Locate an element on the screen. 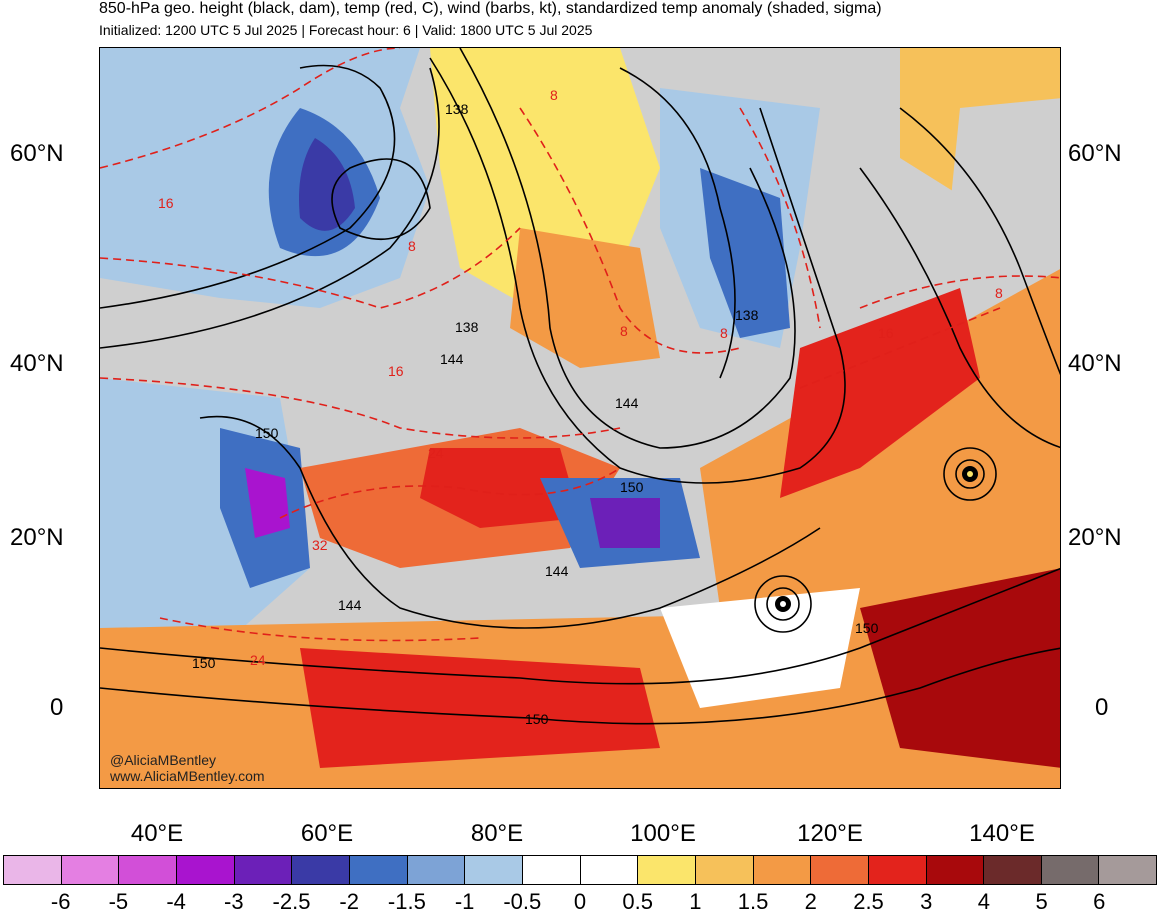 Image resolution: width=1160 pixels, height=915 pixels. colorbar-tick: 2 is located at coordinates (810, 901).